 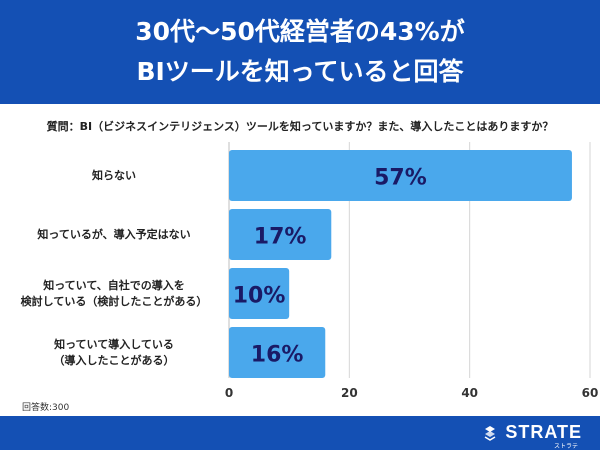 I want to click on headline-line-1: 30代〜50代経営者の43%が, so click(x=300, y=31).